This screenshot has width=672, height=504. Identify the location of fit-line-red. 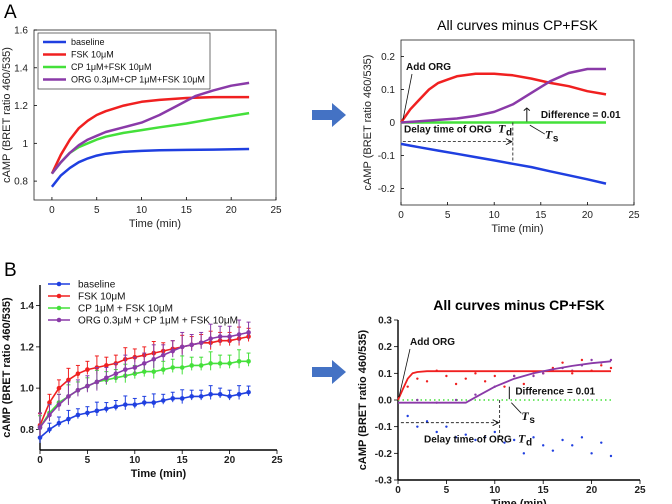
(504, 385).